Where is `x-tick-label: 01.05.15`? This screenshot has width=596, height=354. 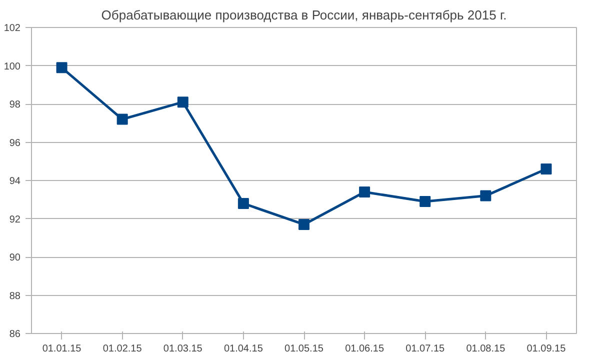
x-tick-label: 01.05.15 is located at coordinates (304, 349).